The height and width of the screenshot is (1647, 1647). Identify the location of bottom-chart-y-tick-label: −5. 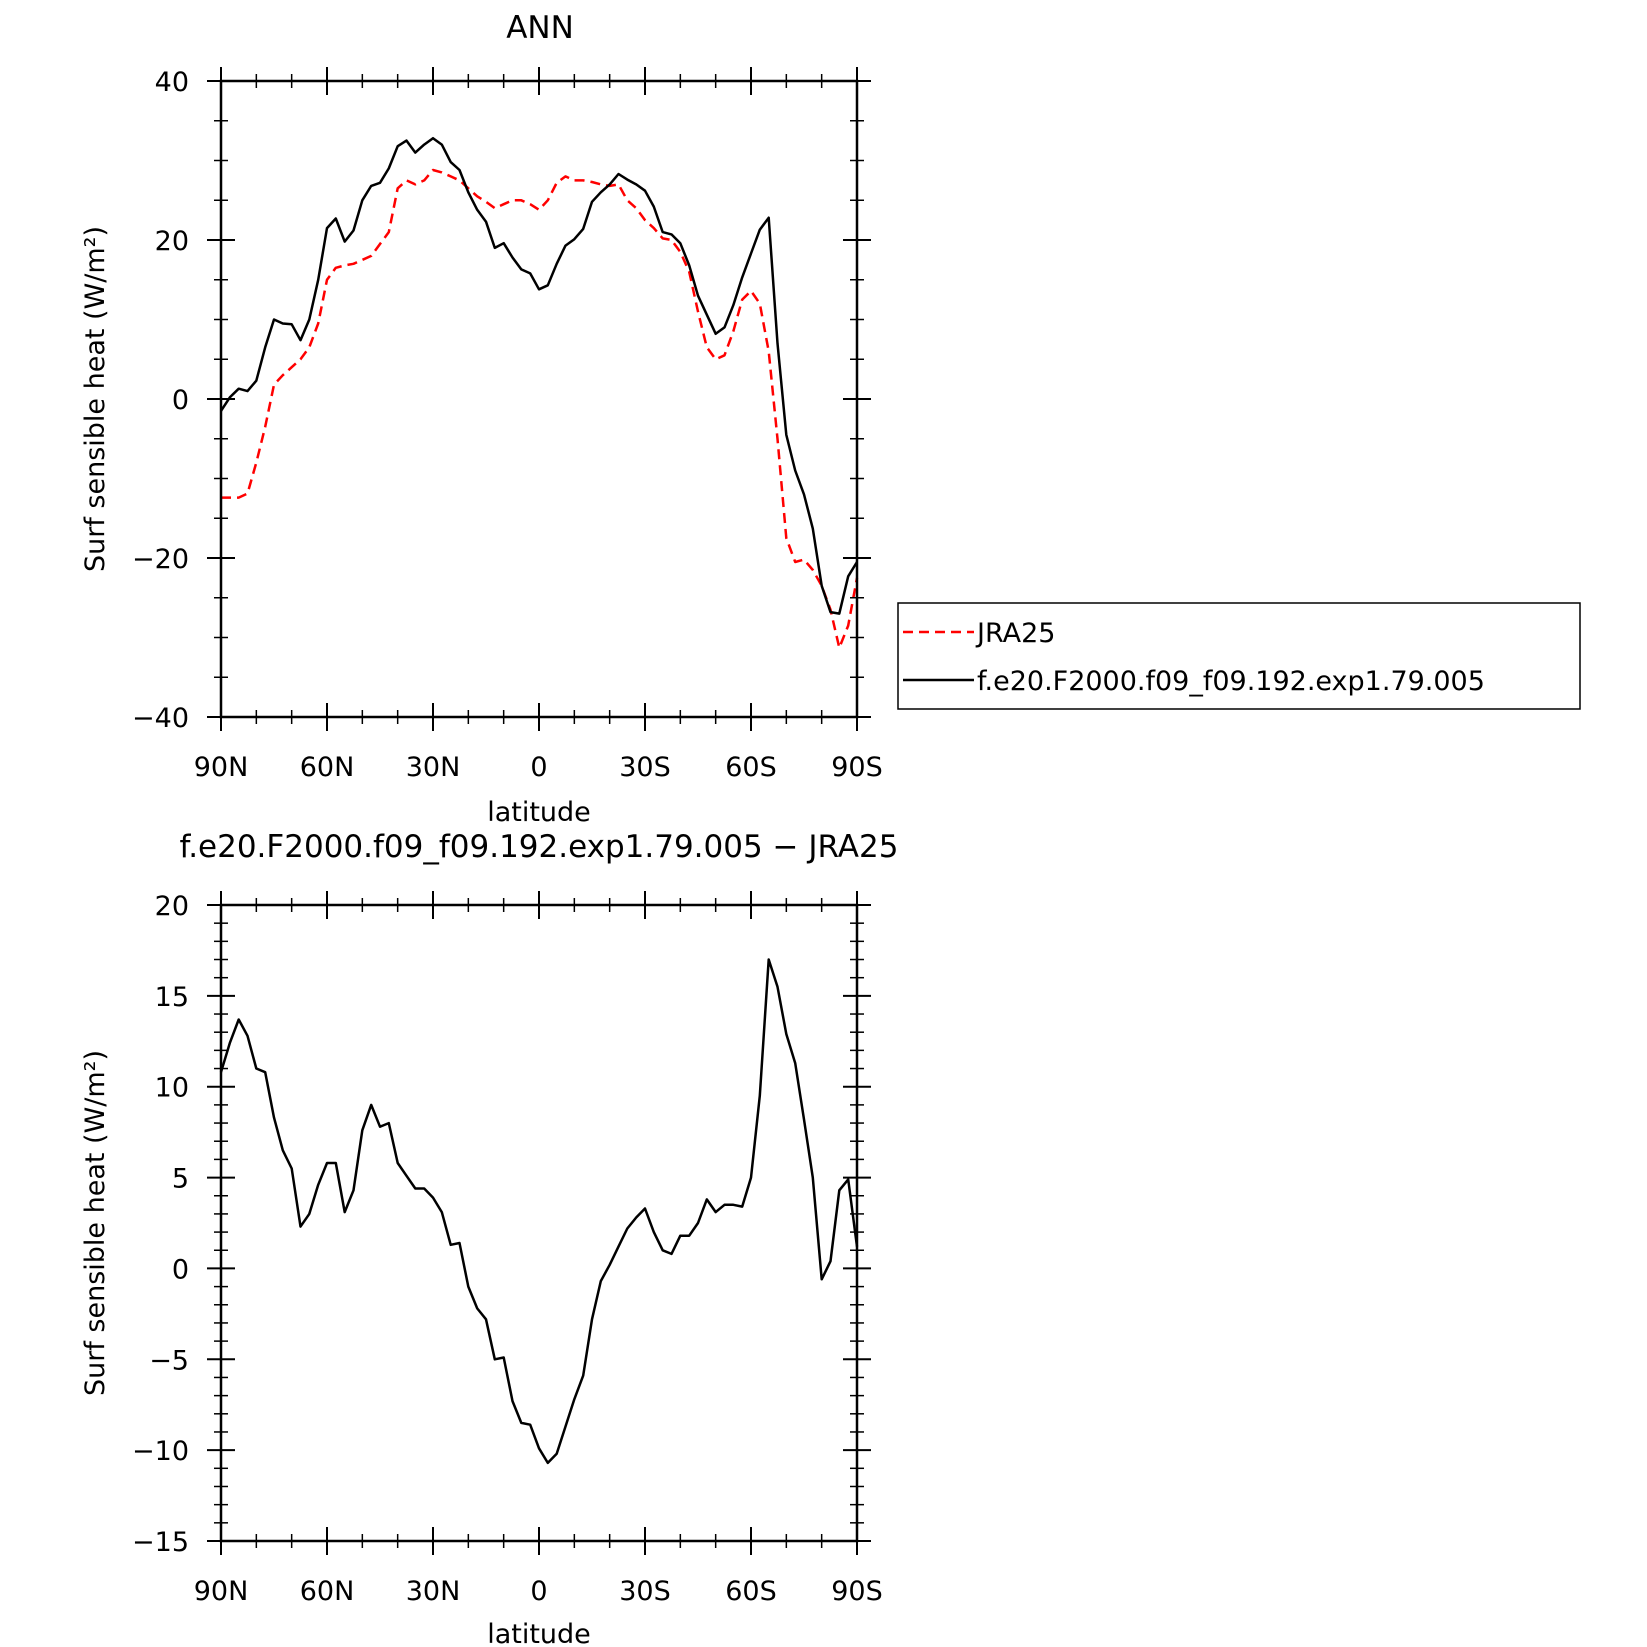
(169, 1360).